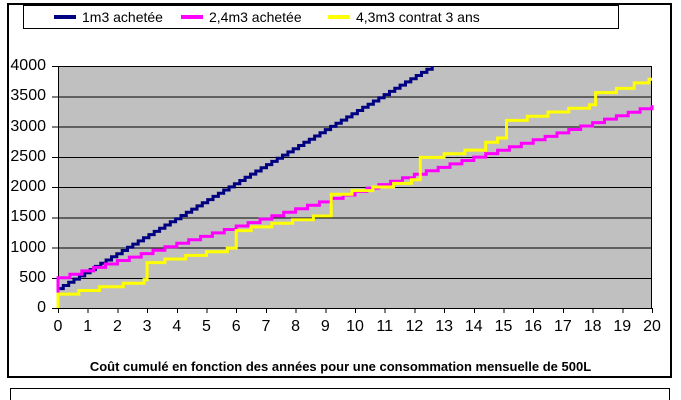  I want to click on x-axis-tick-label: 5, so click(206, 326).